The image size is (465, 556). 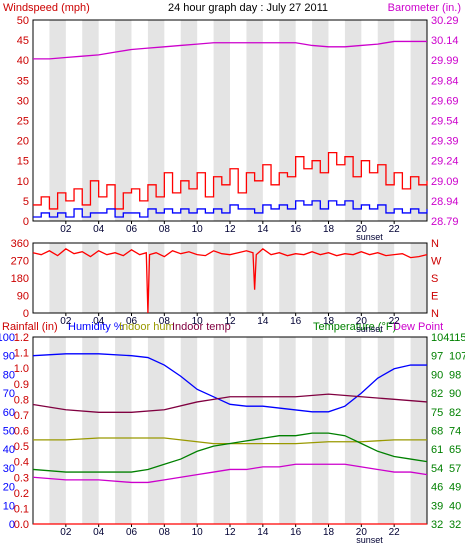 What do you see at coordinates (445, 122) in the screenshot?
I see `barometer-tick-label: 29.54` at bounding box center [445, 122].